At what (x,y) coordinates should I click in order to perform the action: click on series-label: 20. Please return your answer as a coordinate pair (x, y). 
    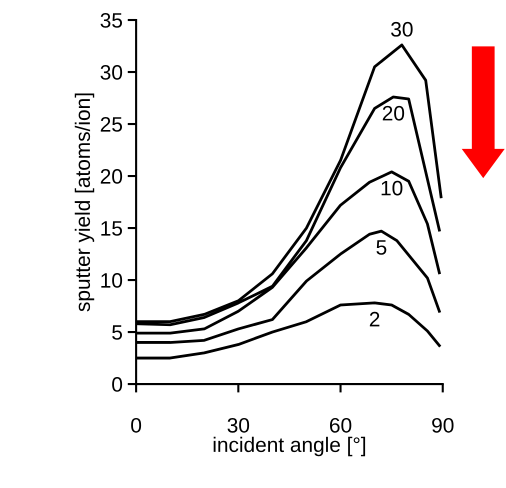
    Looking at the image, I should click on (393, 113).